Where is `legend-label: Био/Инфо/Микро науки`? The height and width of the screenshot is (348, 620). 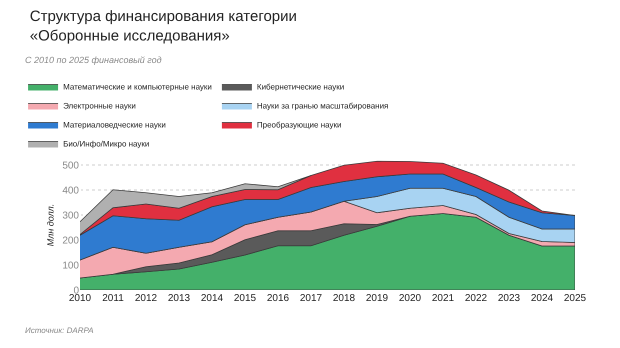 legend-label: Био/Инфо/Микро науки is located at coordinates (106, 144).